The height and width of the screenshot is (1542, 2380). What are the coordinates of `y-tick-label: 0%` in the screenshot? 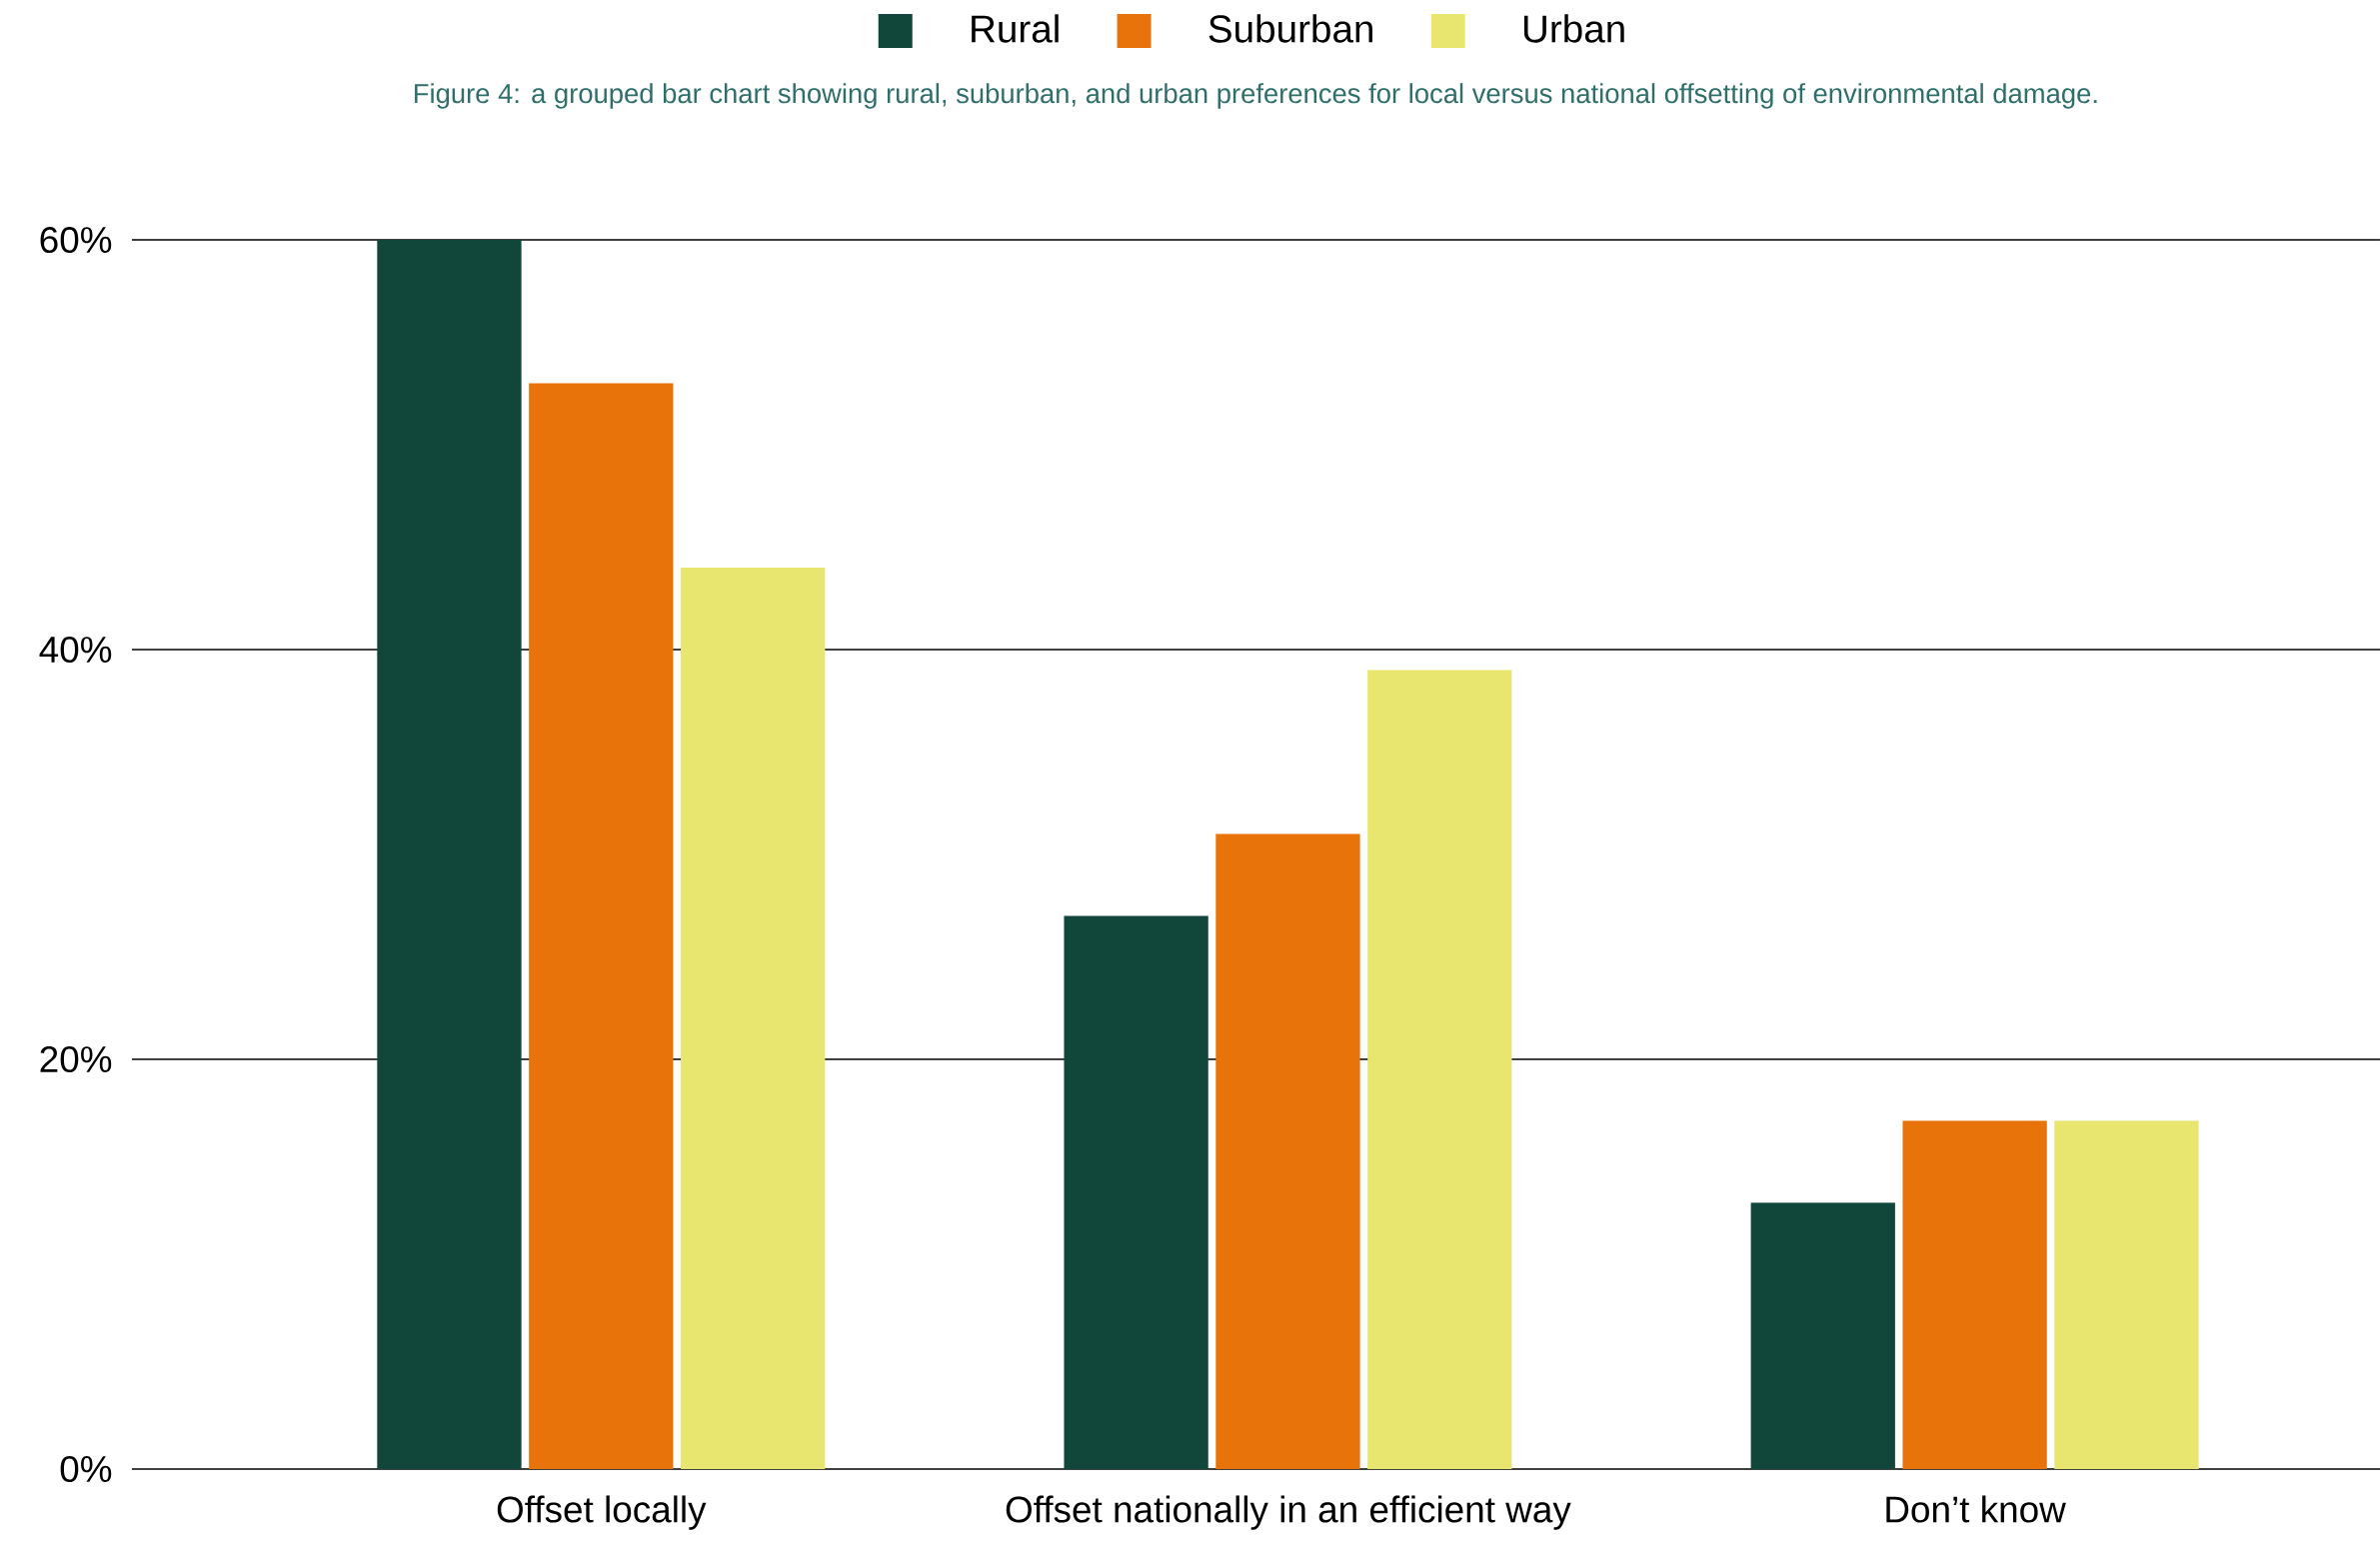 It's located at (86, 1469).